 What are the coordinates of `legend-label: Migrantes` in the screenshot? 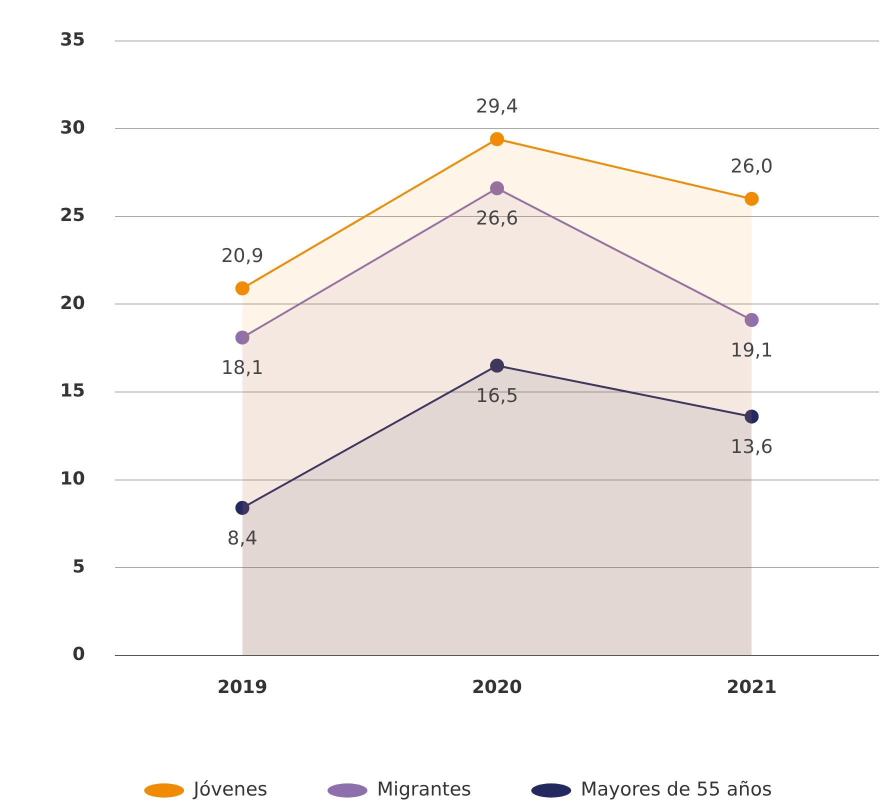 It's located at (424, 789).